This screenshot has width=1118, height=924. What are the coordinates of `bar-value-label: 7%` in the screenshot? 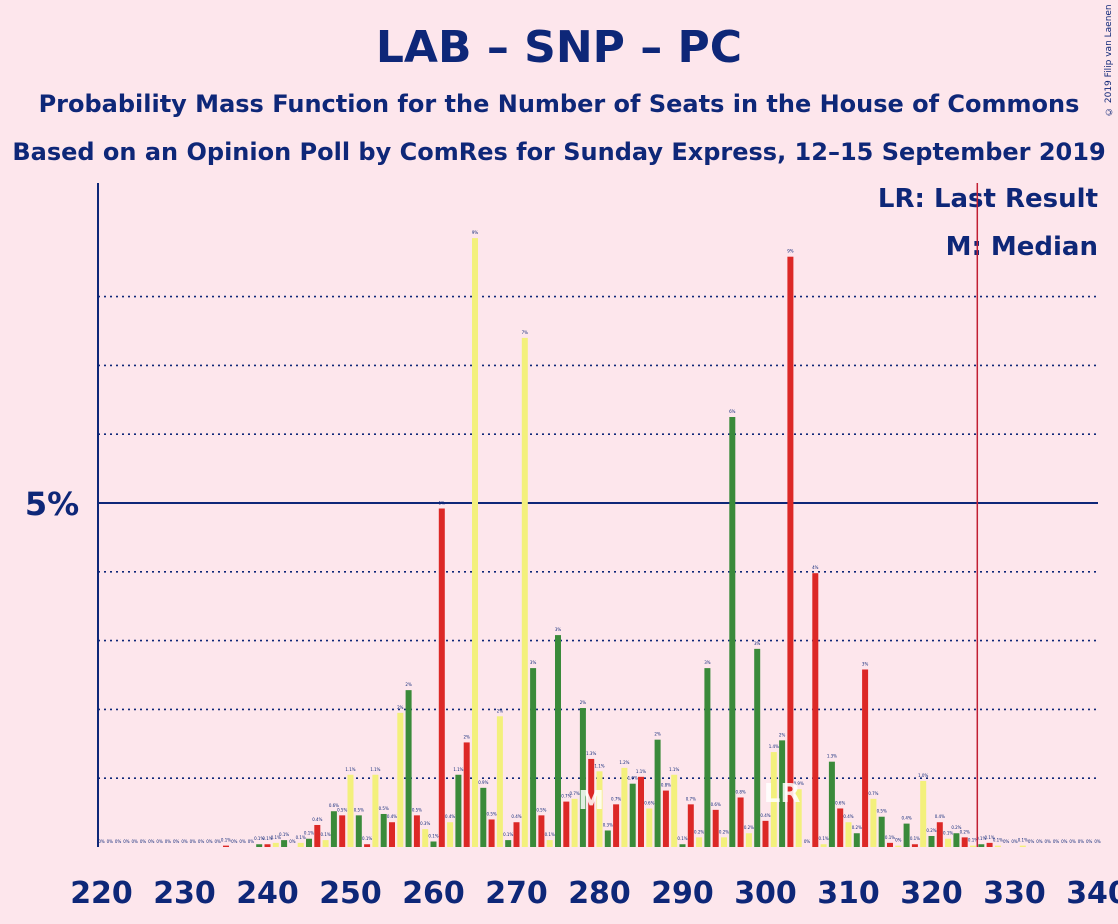 It's located at (525, 332).